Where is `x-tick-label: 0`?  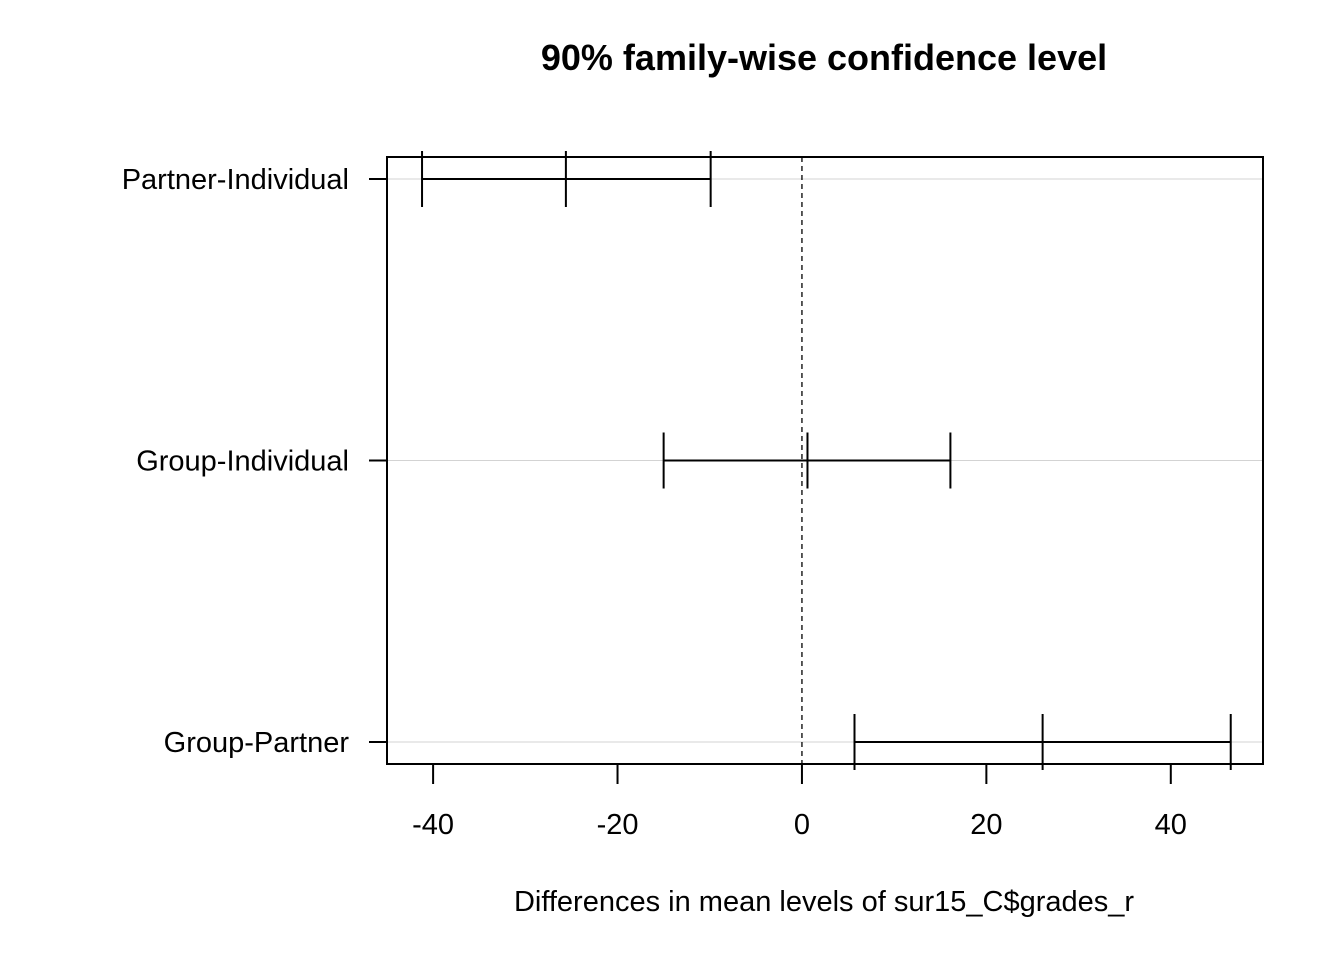
x-tick-label: 0 is located at coordinates (802, 825).